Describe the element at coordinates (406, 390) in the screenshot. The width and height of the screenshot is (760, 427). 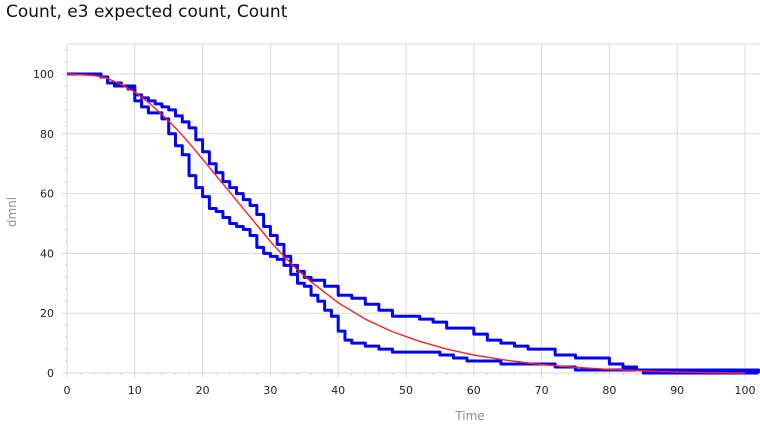
I see `x-tick-label: 50` at that location.